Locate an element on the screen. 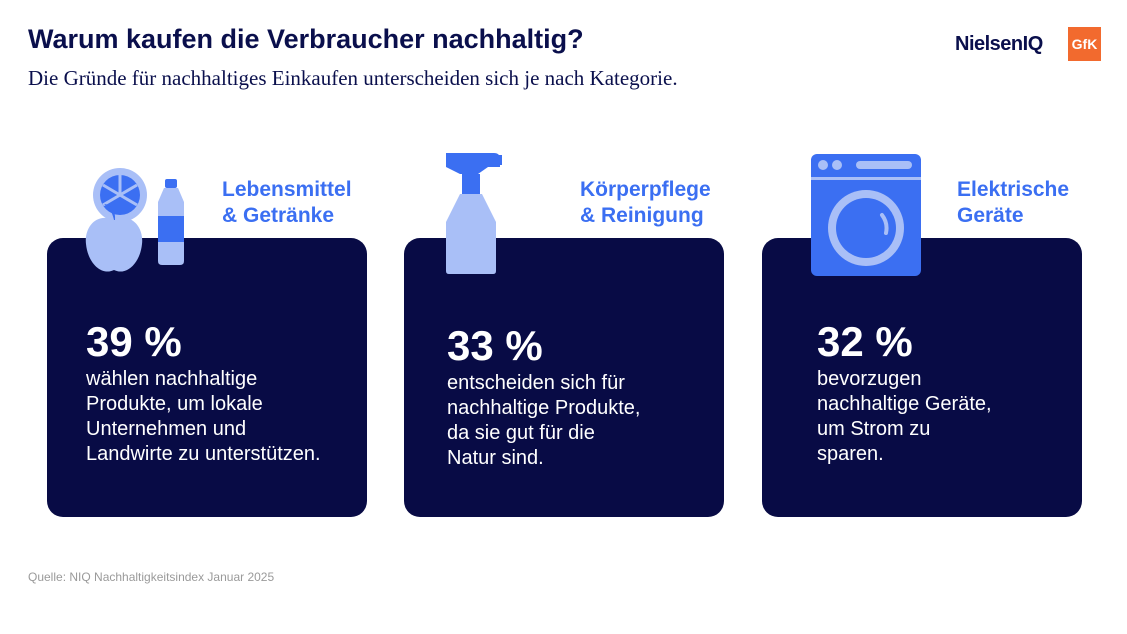 The image size is (1127, 634). category-label-appliances: Elektrische Geräte is located at coordinates (1013, 202).